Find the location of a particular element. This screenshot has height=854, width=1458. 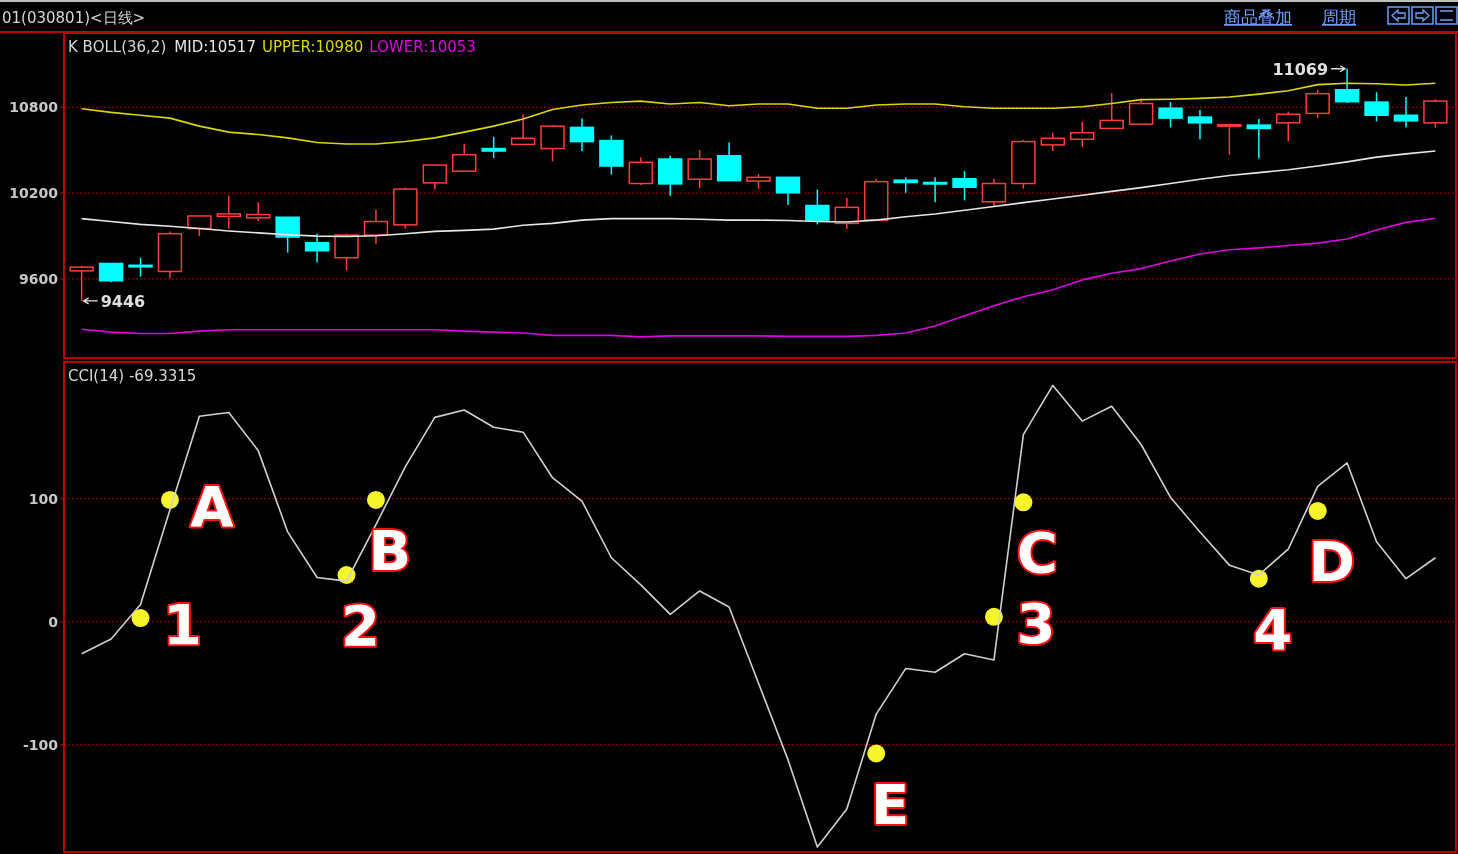

text: 周期 is located at coordinates (1339, 17).